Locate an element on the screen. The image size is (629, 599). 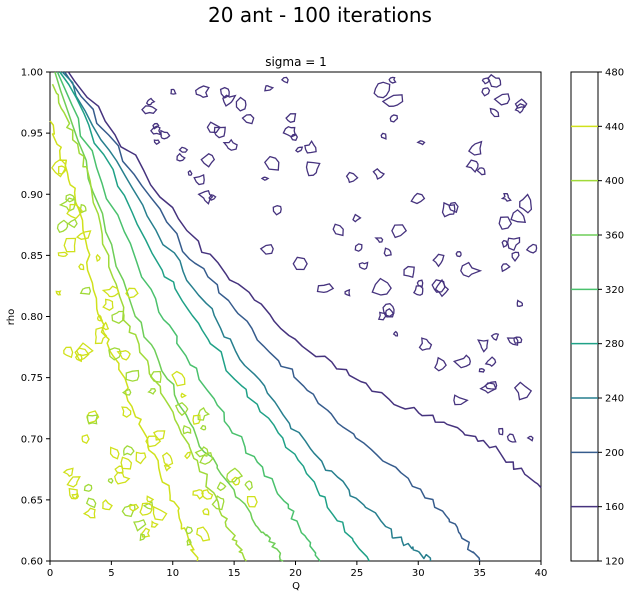
x-tick-label: 40 is located at coordinates (541, 573).